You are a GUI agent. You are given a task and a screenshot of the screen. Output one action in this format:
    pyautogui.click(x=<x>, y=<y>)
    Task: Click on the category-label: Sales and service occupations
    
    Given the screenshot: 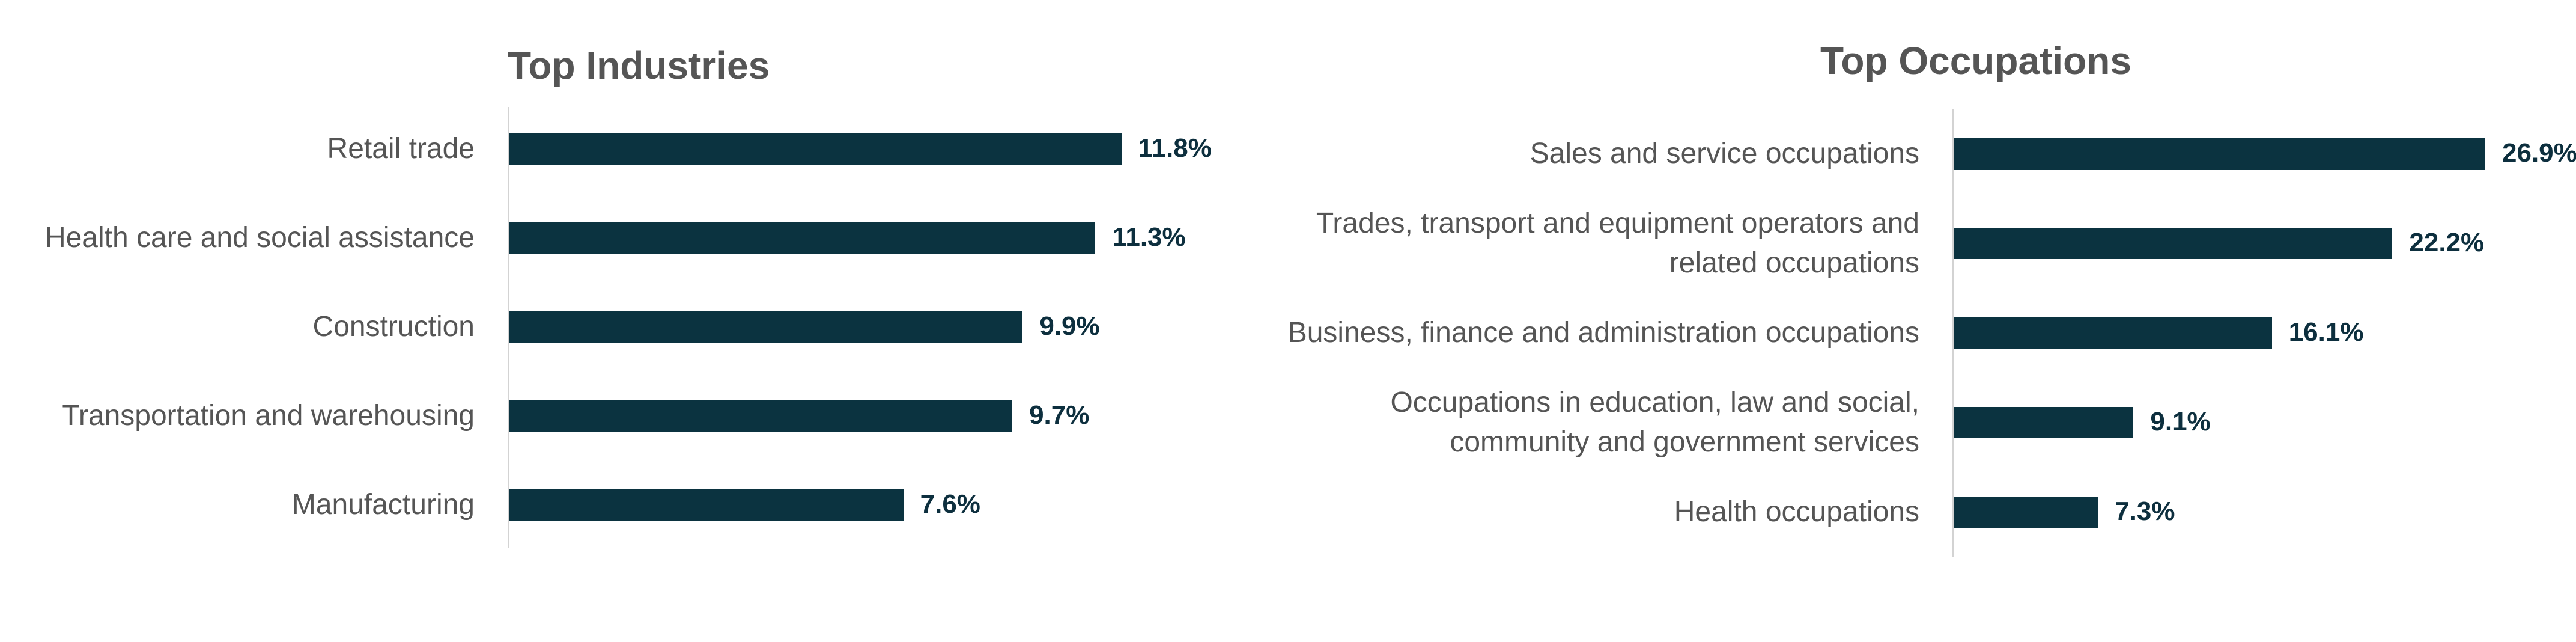 What is the action you would take?
    pyautogui.click(x=1725, y=154)
    